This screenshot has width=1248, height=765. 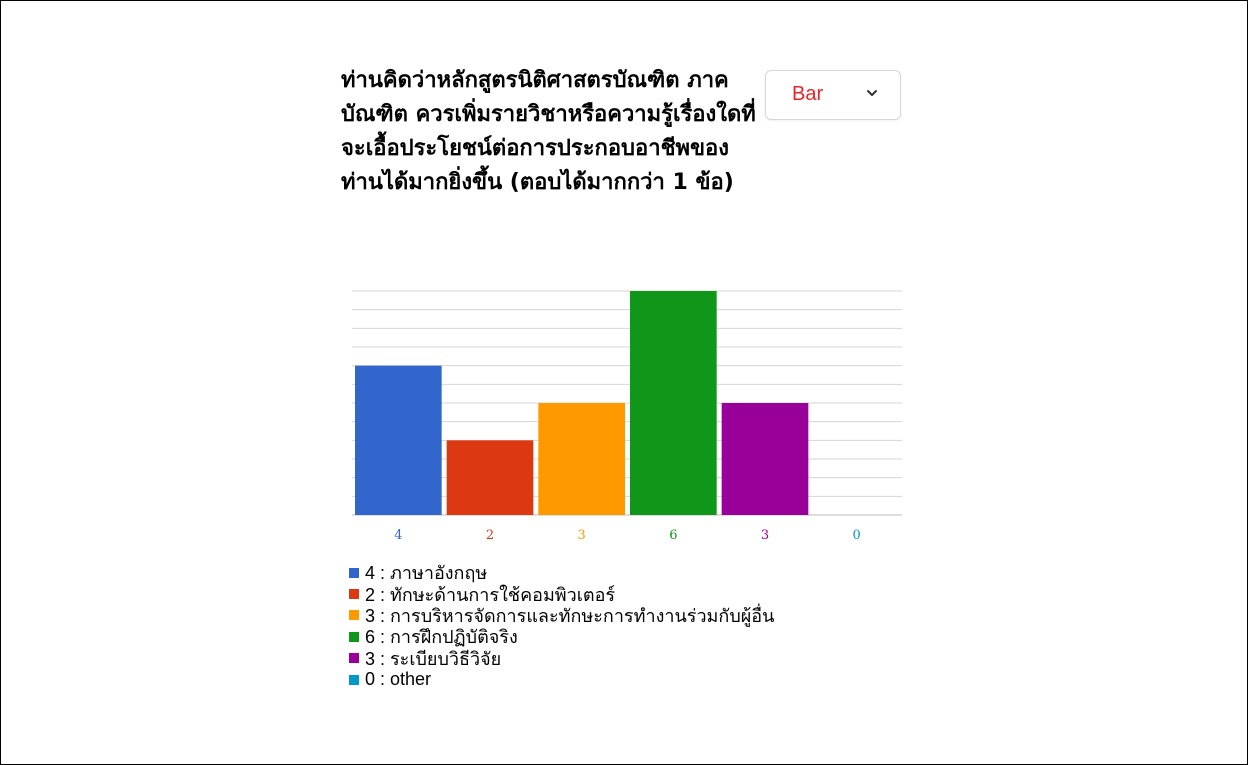 I want to click on legend-label: 3 : ระเบียบวิธีวิจัย, so click(x=433, y=658).